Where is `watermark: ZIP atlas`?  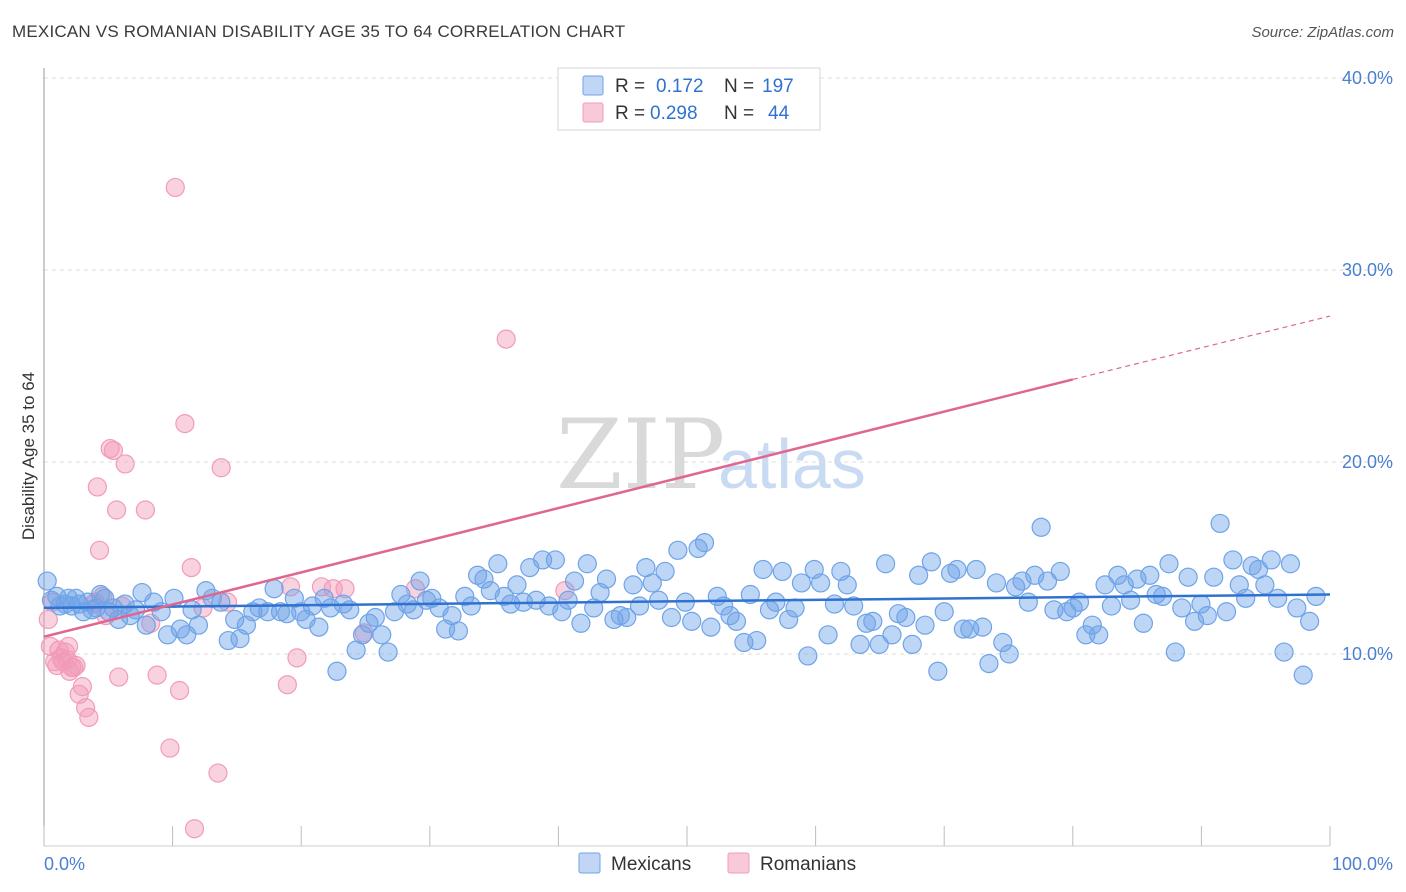
watermark: ZIP atlas is located at coordinates (711, 455).